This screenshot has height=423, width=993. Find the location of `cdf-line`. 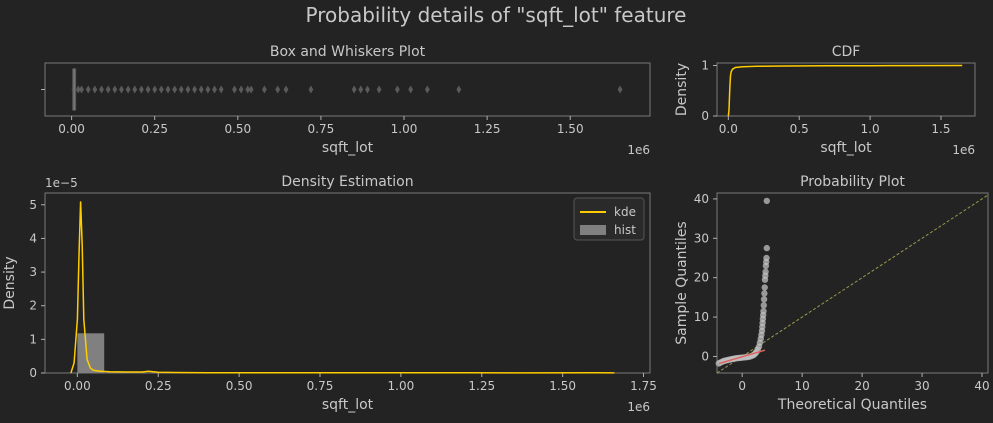

cdf-line is located at coordinates (845, 90).